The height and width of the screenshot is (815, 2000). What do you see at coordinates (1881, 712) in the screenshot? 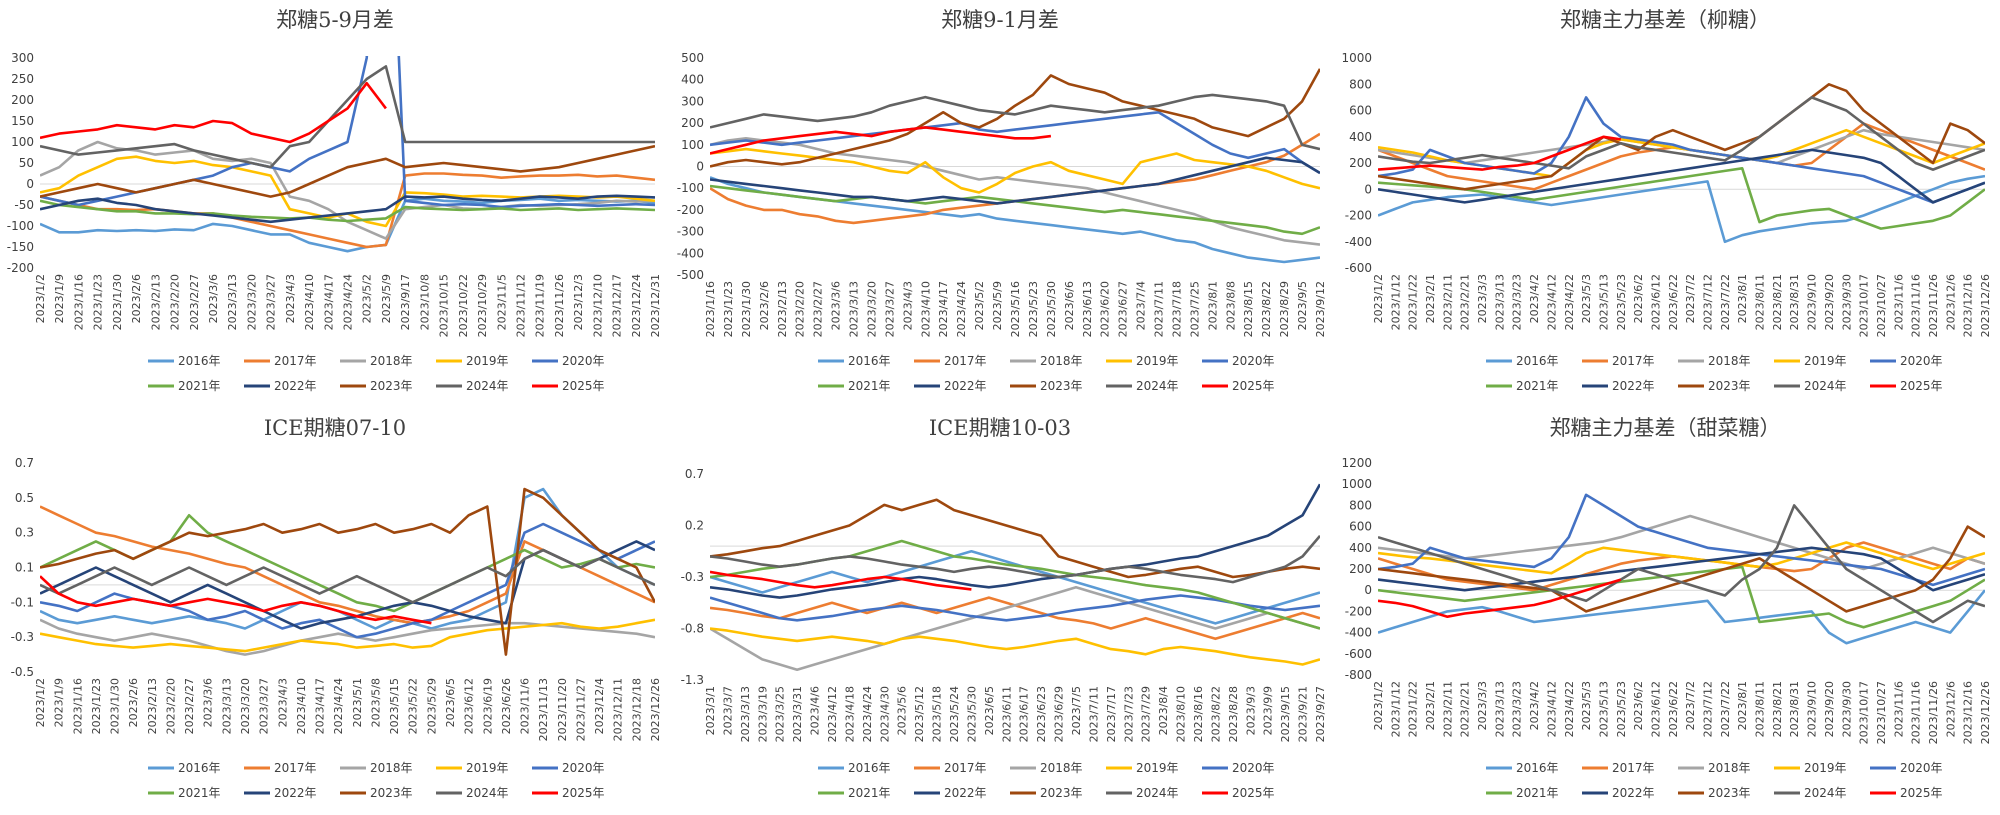
I see `x-tick-label: 2023/10/27` at bounding box center [1881, 712].